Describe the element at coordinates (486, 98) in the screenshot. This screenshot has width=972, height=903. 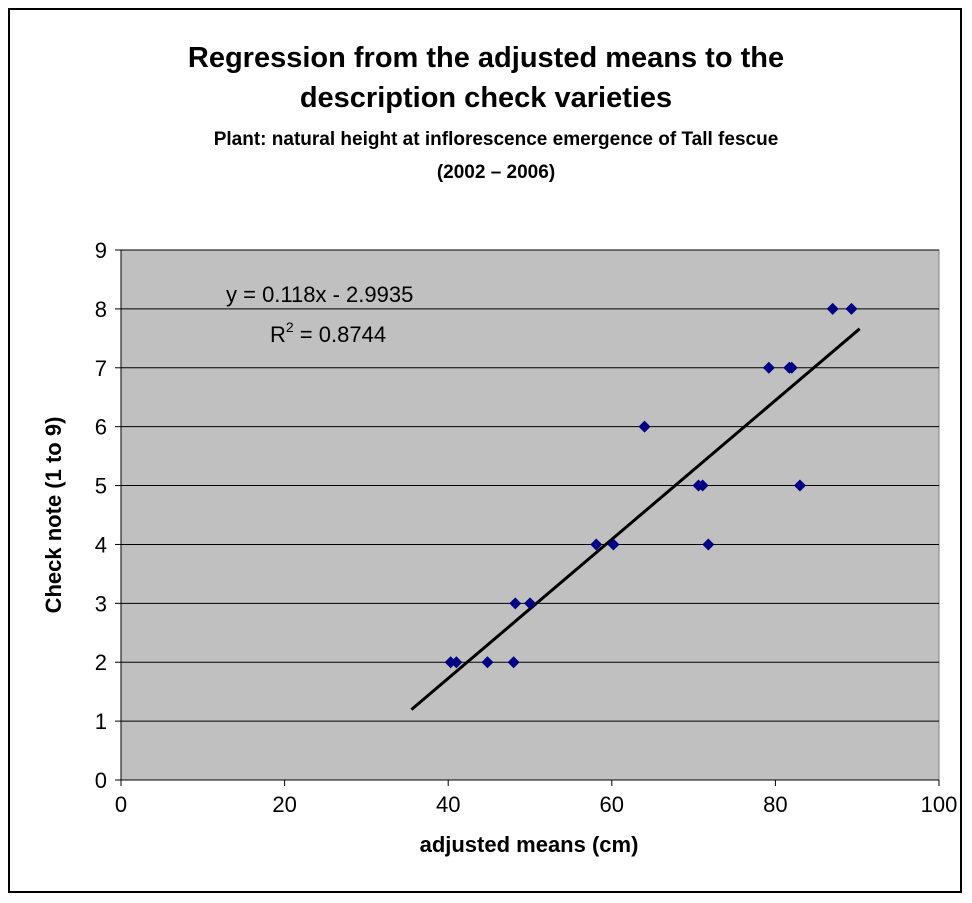
I see `chart-title-line-2: description check varieties` at that location.